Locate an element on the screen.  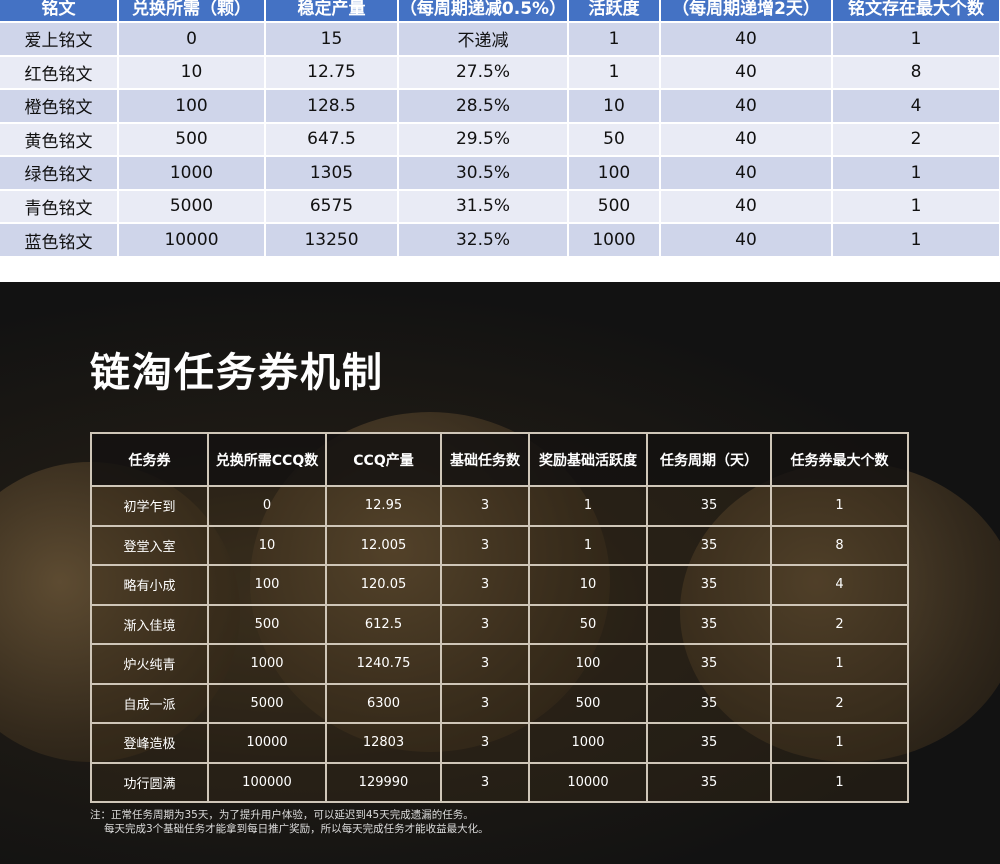
inscription-cell: 蓝色铭文 is located at coordinates (59, 239).